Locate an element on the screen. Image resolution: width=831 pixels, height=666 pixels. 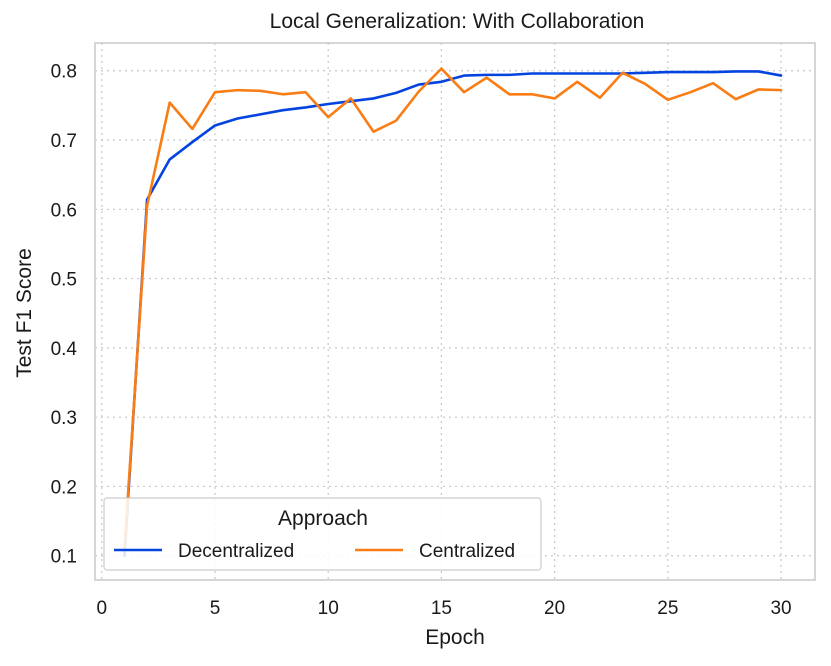
x-tick-label: 30 is located at coordinates (780, 608).